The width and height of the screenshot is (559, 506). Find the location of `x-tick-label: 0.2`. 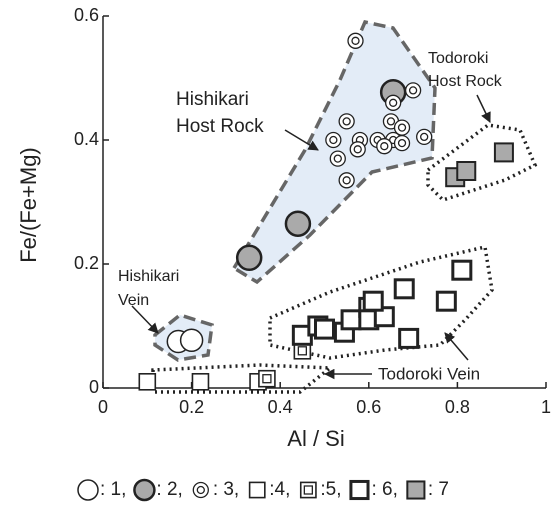

x-tick-label: 0.2 is located at coordinates (191, 407).